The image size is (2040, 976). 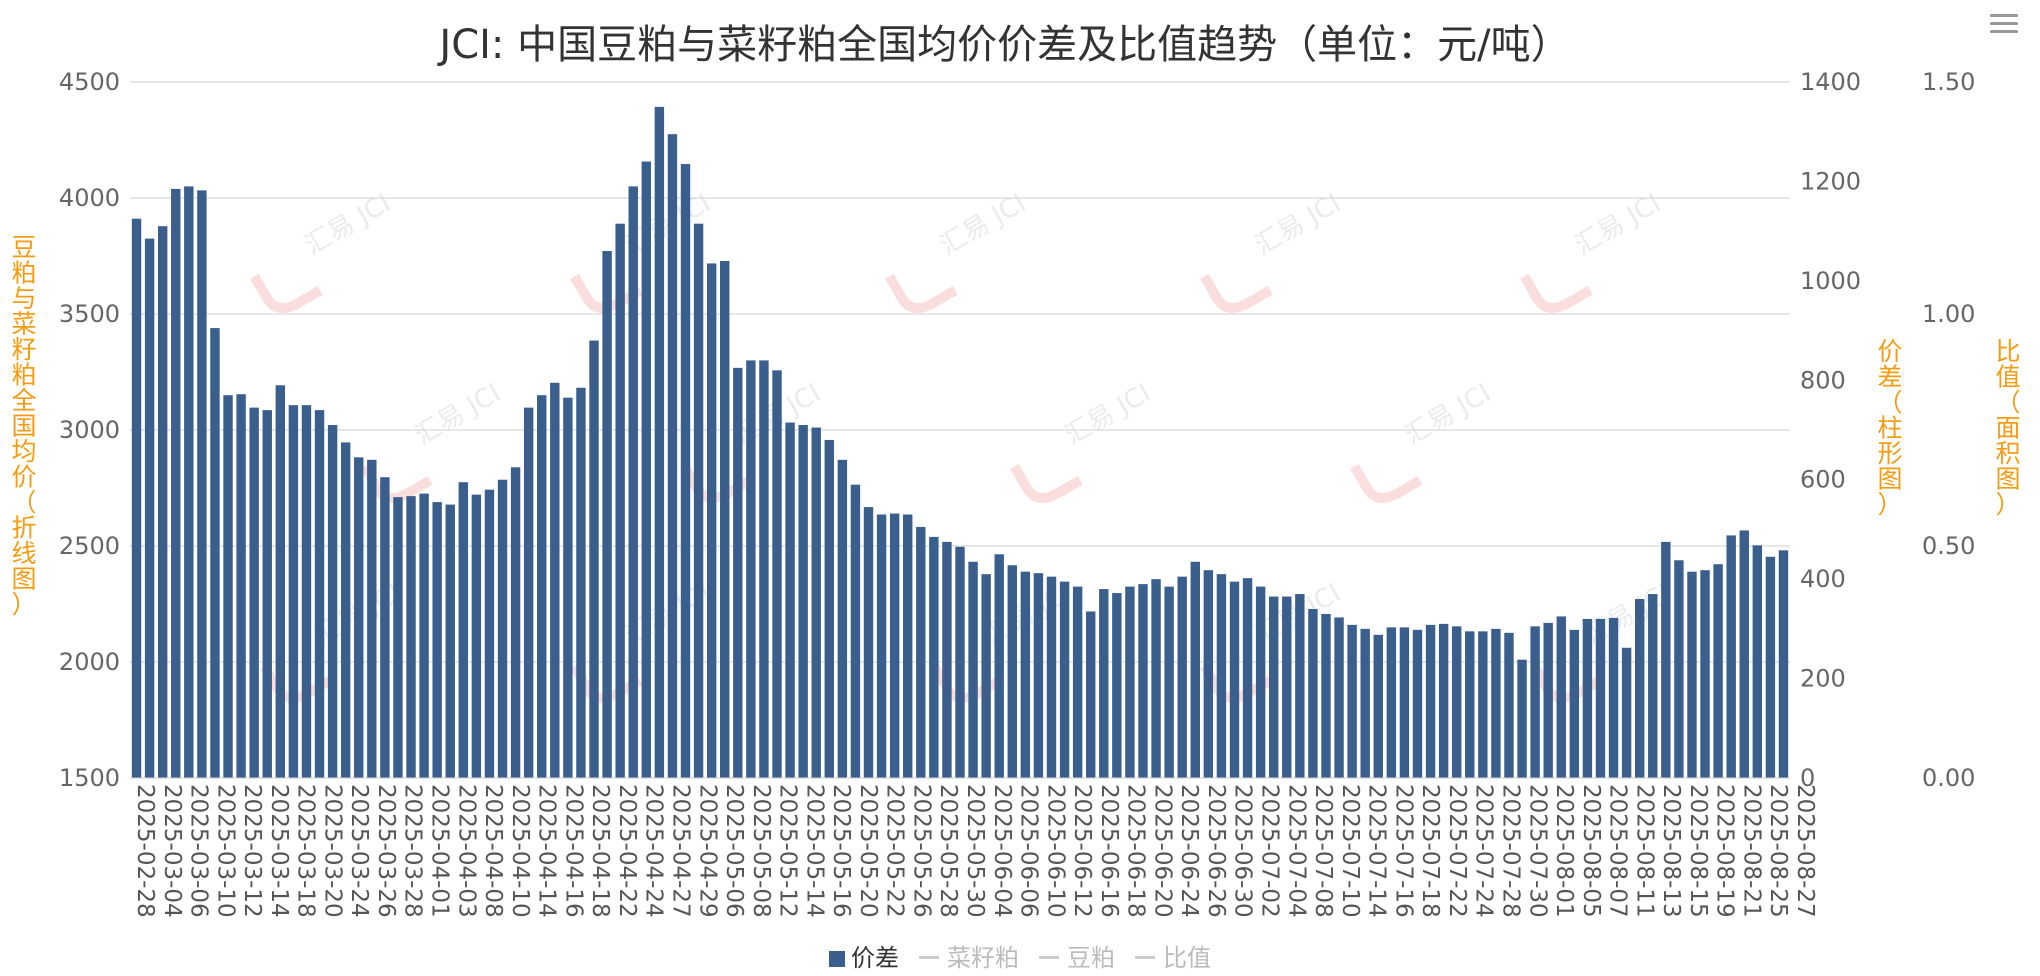 I want to click on legend-item: 比值, so click(x=1173, y=955).